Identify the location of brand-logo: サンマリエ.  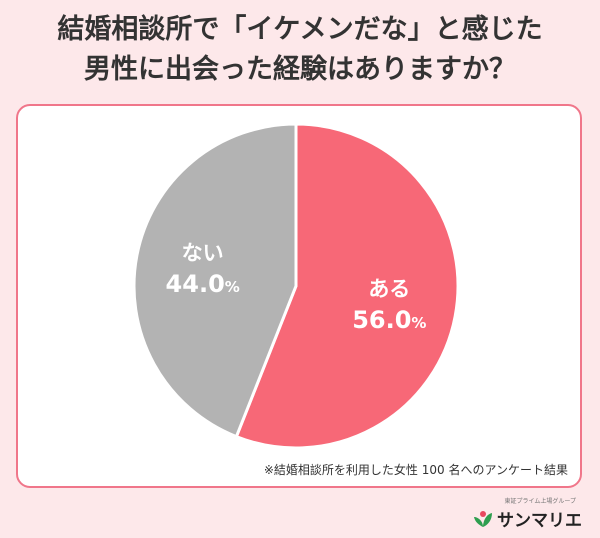
(527, 518).